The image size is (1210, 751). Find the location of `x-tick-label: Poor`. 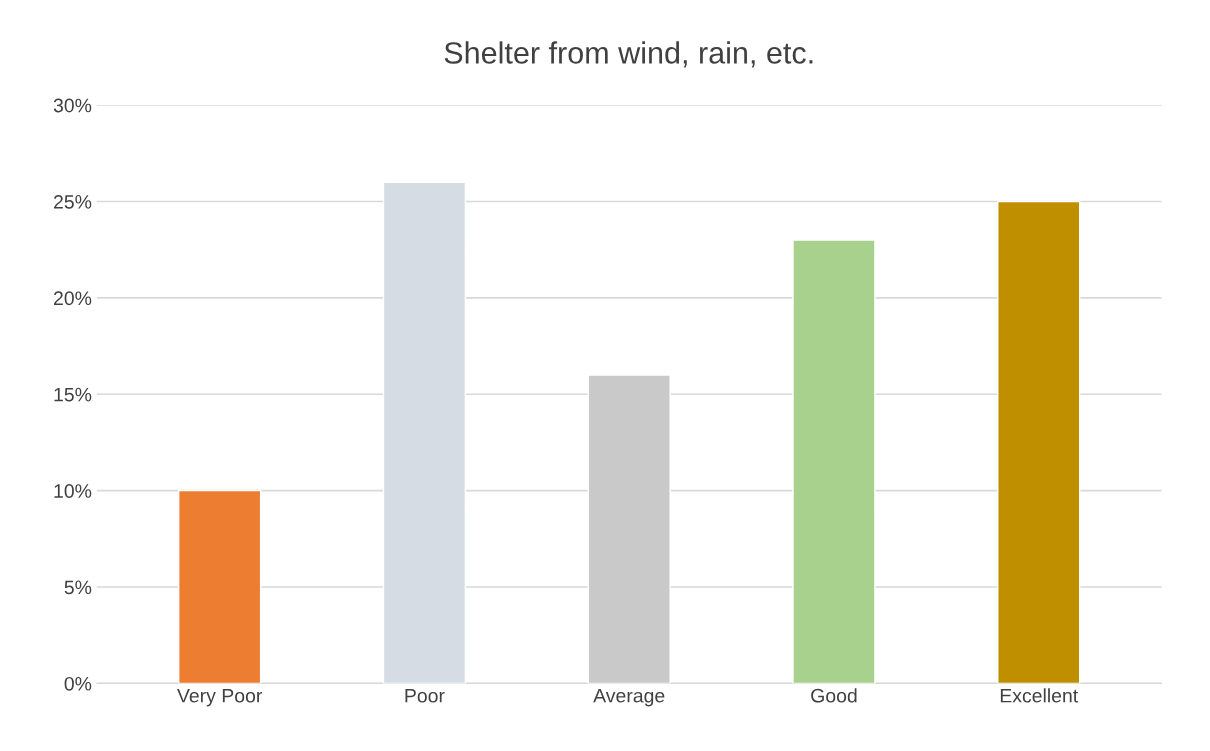

x-tick-label: Poor is located at coordinates (425, 695).